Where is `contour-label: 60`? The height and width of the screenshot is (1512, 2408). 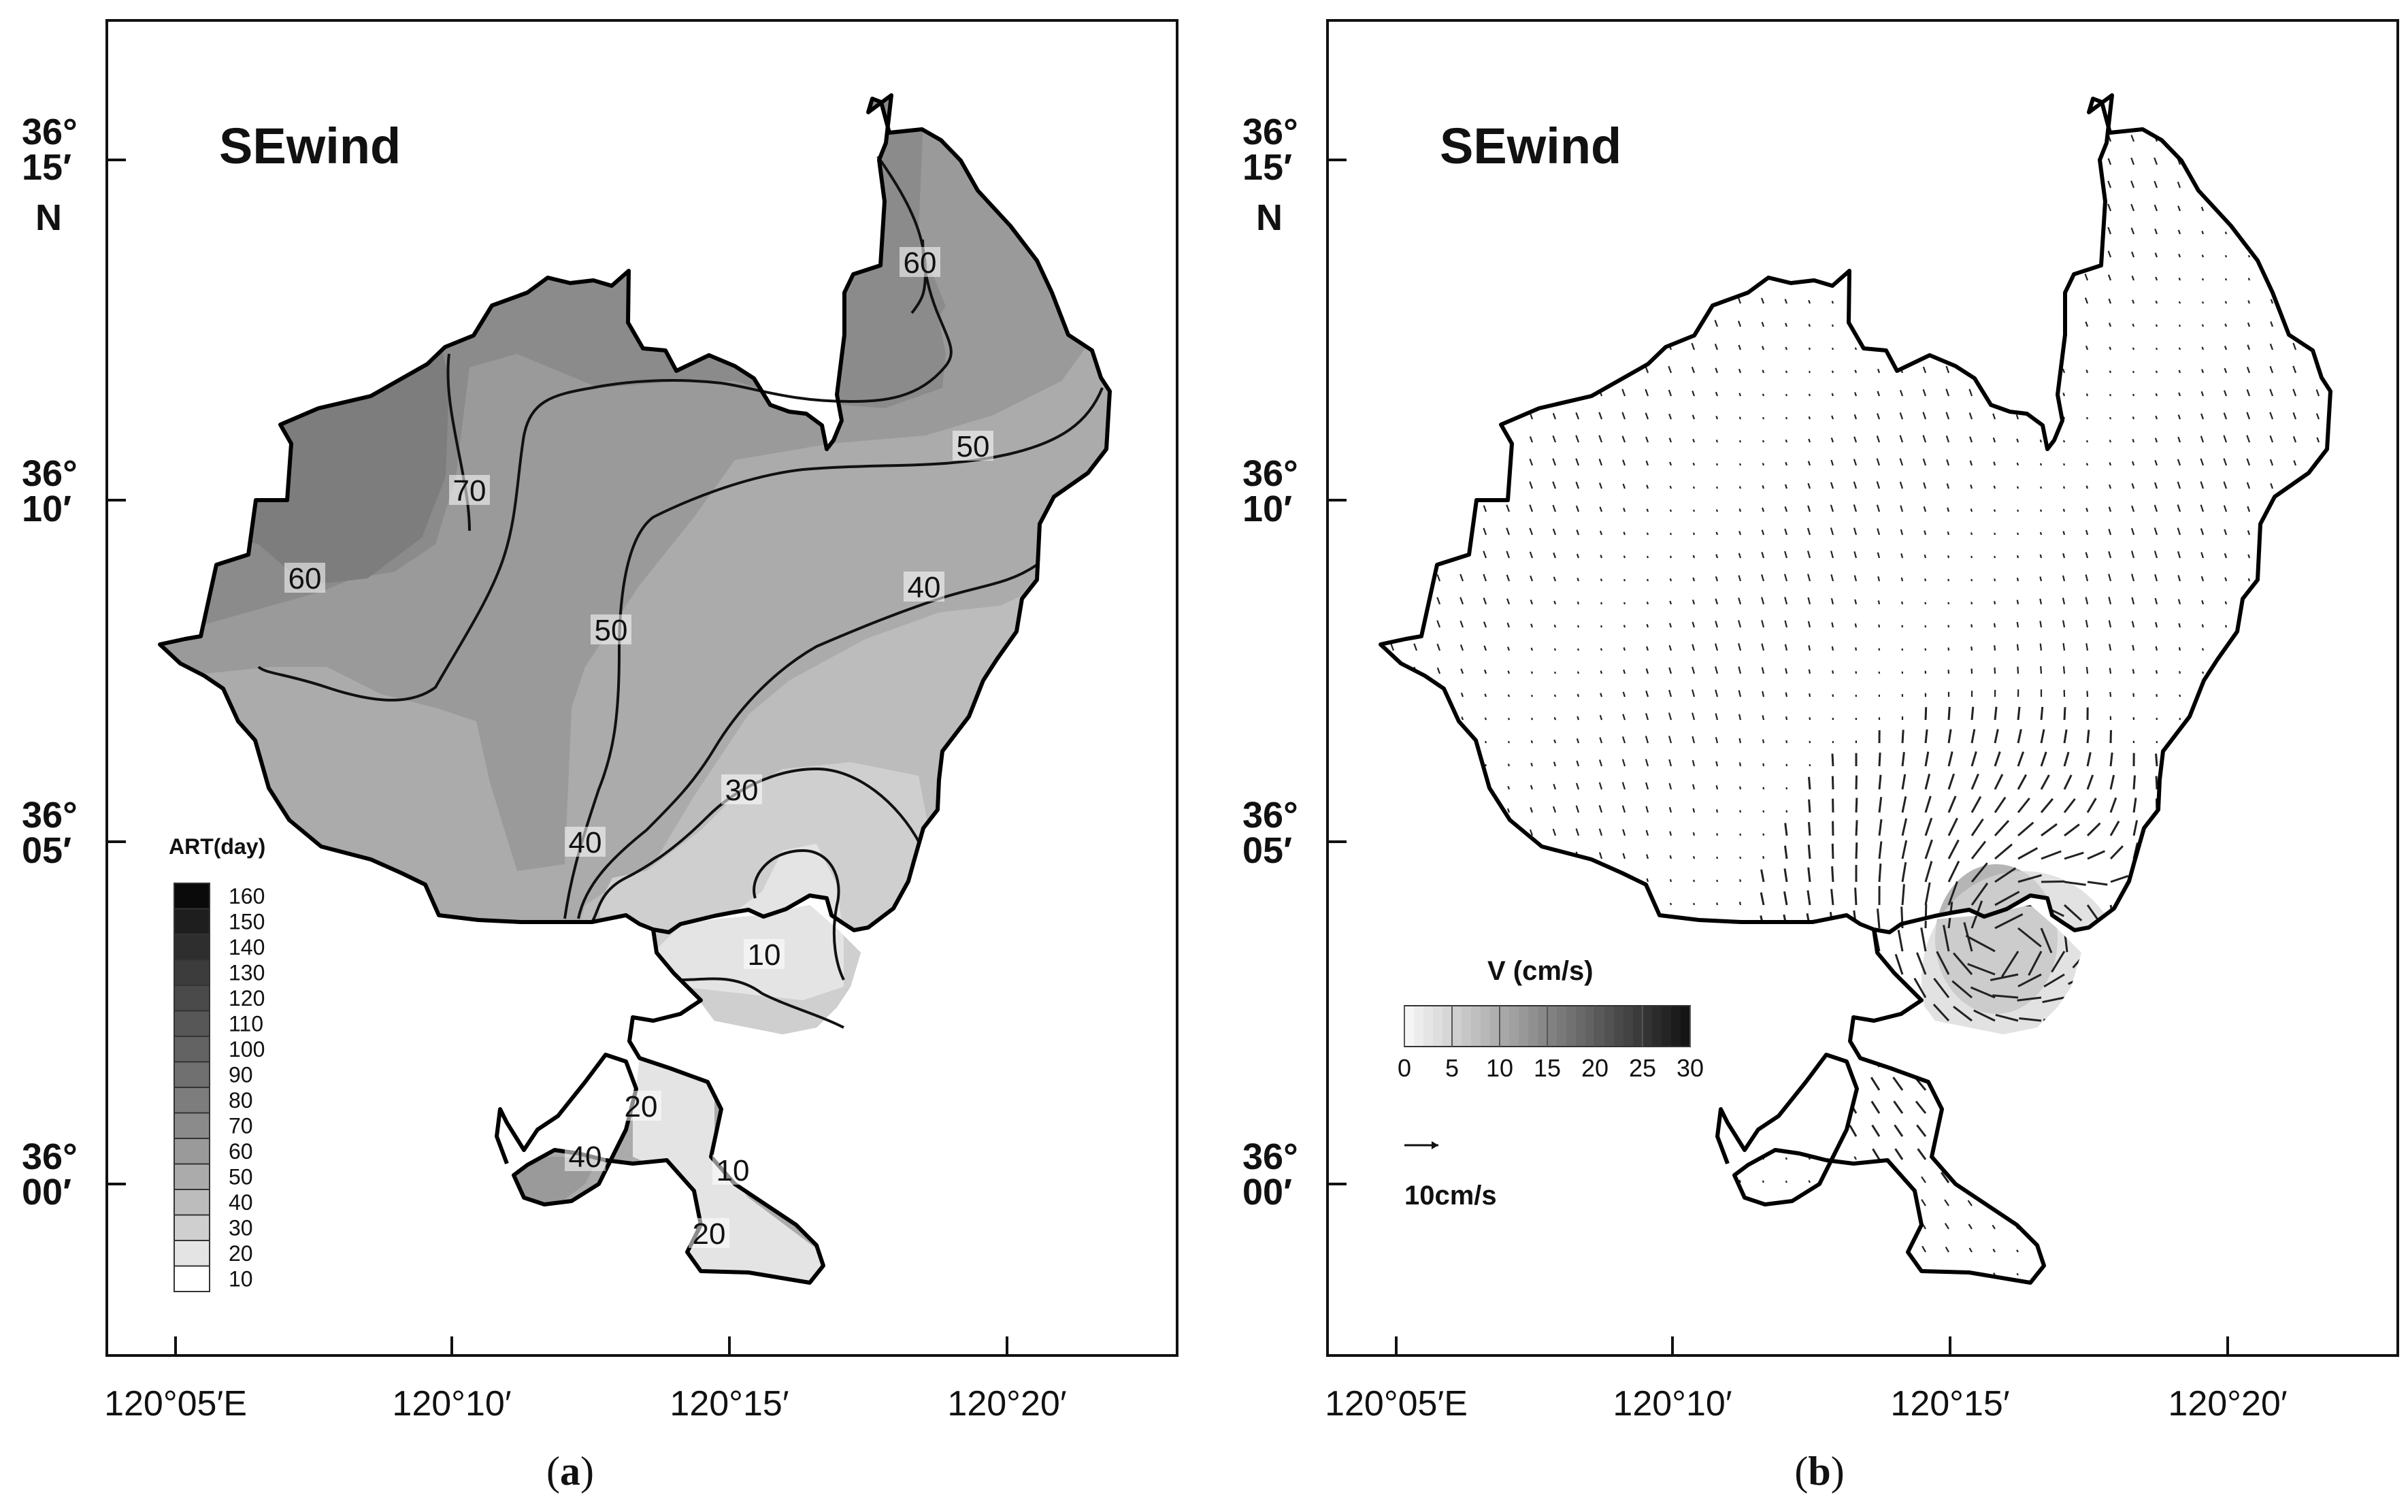
contour-label: 60 is located at coordinates (305, 578).